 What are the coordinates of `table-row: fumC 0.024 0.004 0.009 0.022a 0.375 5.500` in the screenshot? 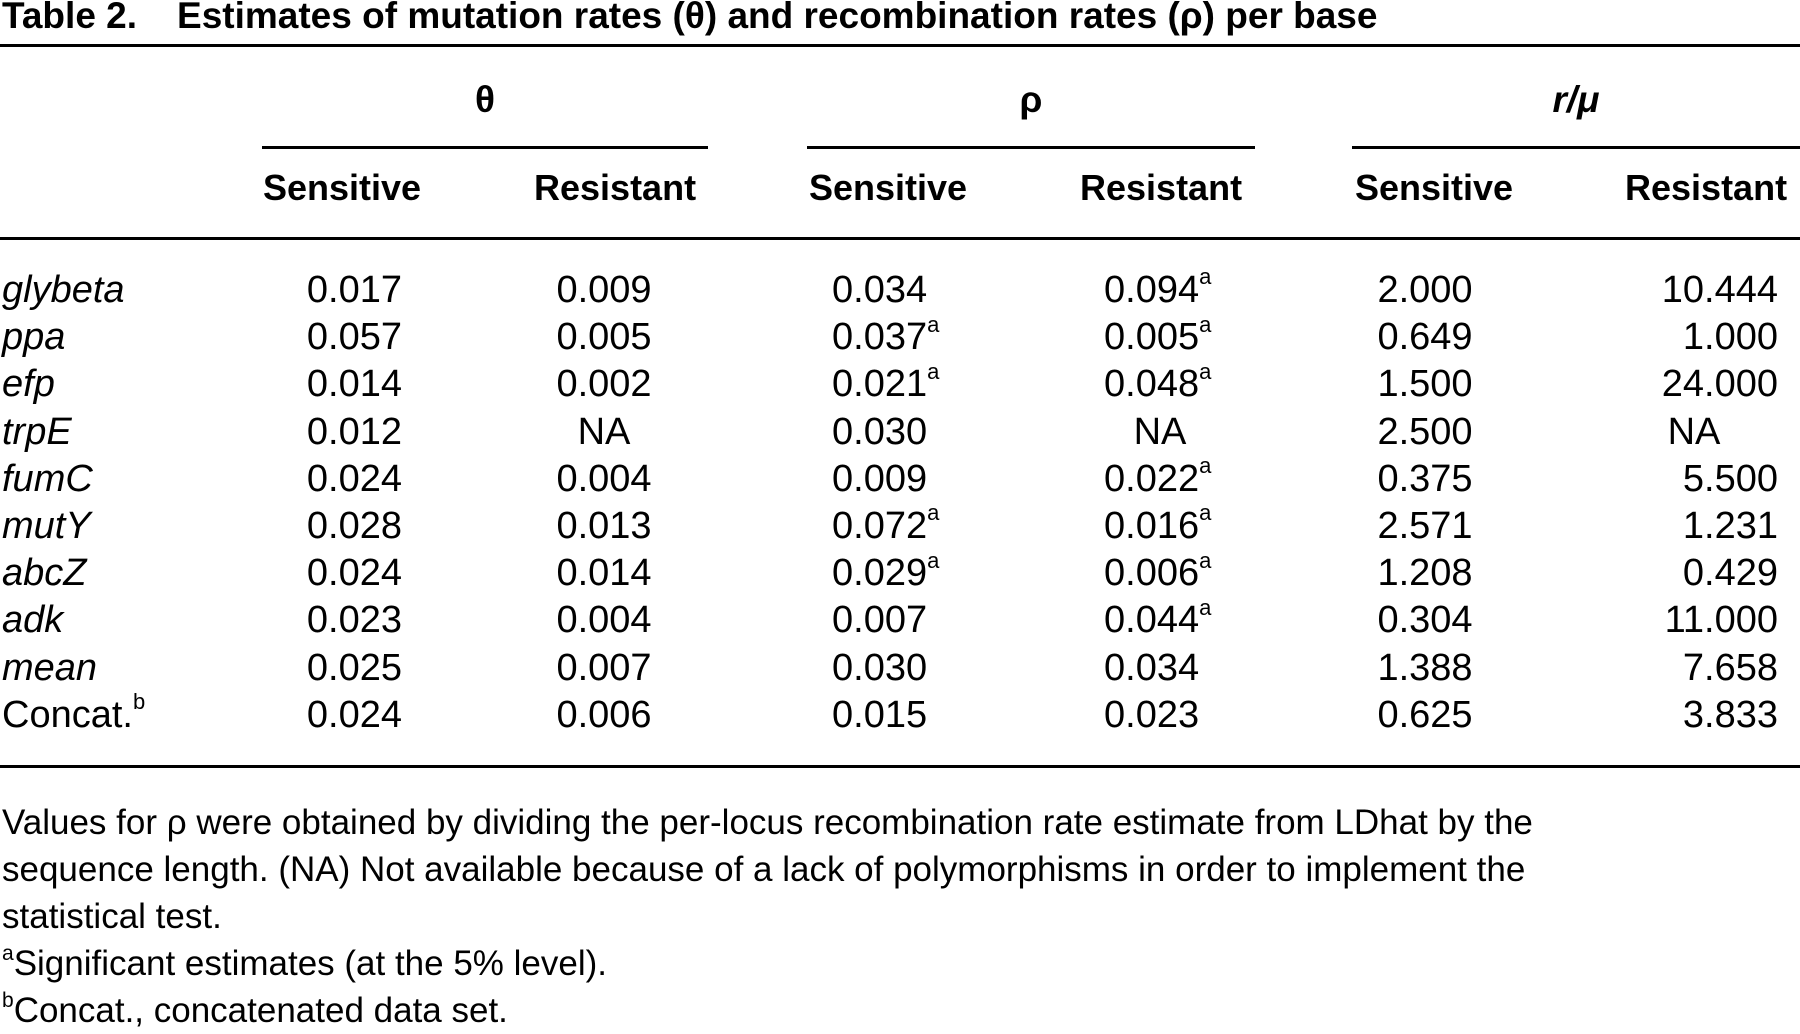 It's located at (900, 478).